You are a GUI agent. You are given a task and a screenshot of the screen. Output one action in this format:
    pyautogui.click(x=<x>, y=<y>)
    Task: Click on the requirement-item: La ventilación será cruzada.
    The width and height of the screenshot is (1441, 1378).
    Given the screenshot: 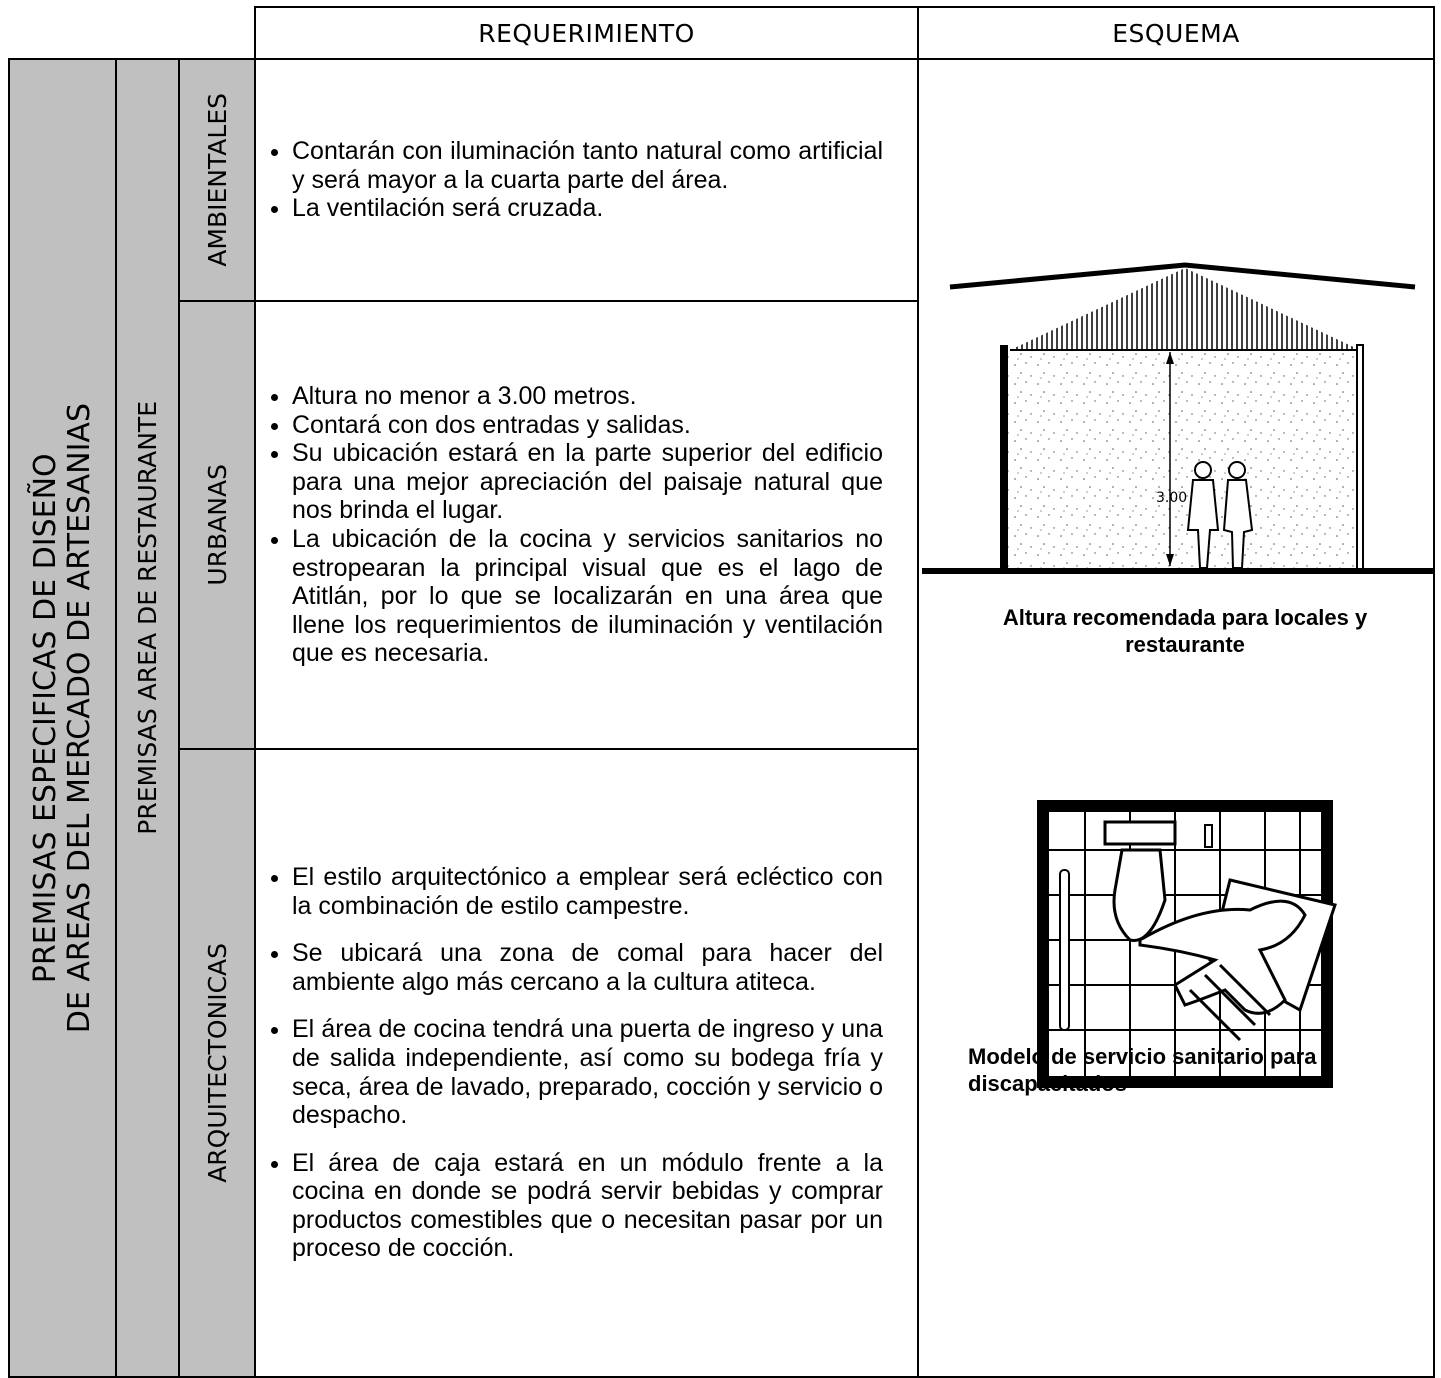 What is the action you would take?
    pyautogui.click(x=587, y=208)
    